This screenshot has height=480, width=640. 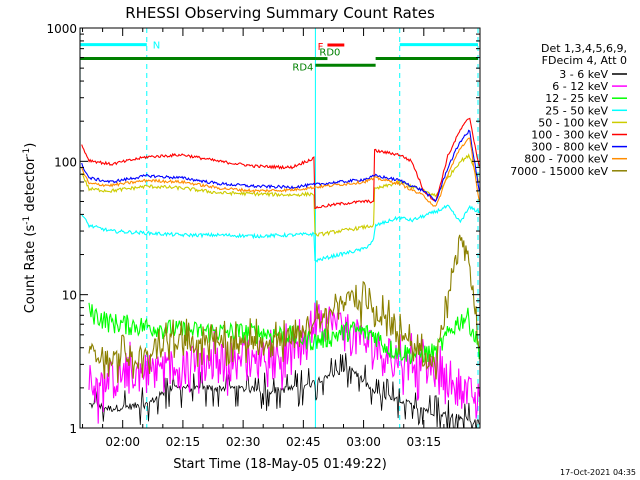 What do you see at coordinates (303, 442) in the screenshot?
I see `x-tick-label-3: 02:45` at bounding box center [303, 442].